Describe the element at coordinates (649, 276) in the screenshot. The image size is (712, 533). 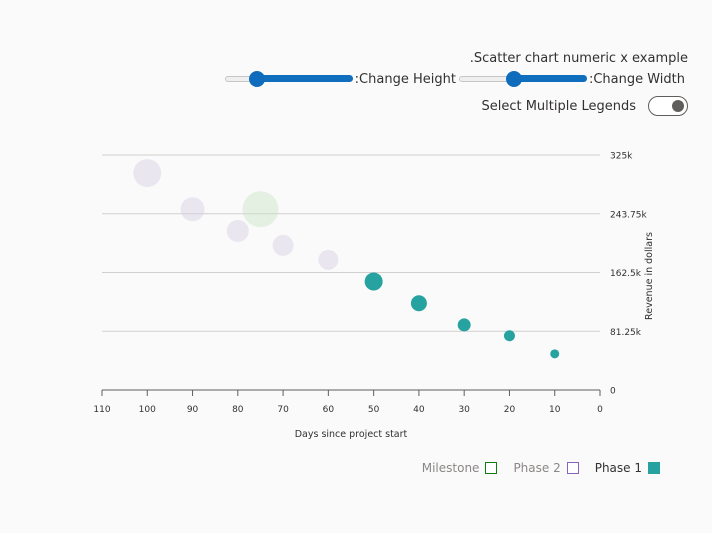
I see `y-axis-title: Revenue in dollars` at that location.